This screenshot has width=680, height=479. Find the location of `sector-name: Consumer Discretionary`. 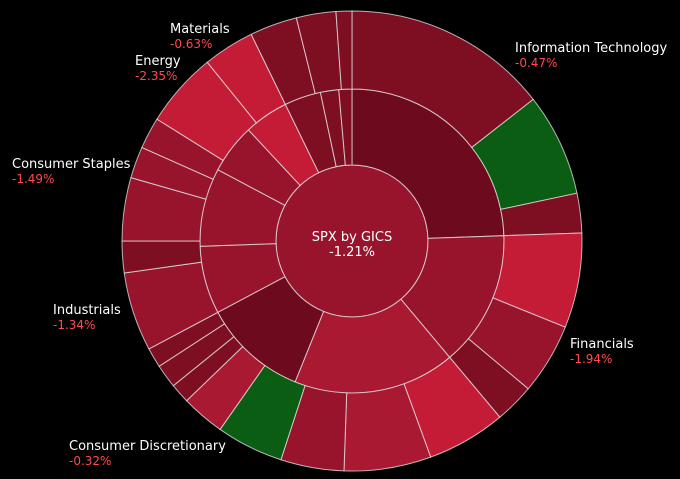

sector-name: Consumer Discretionary is located at coordinates (147, 446).